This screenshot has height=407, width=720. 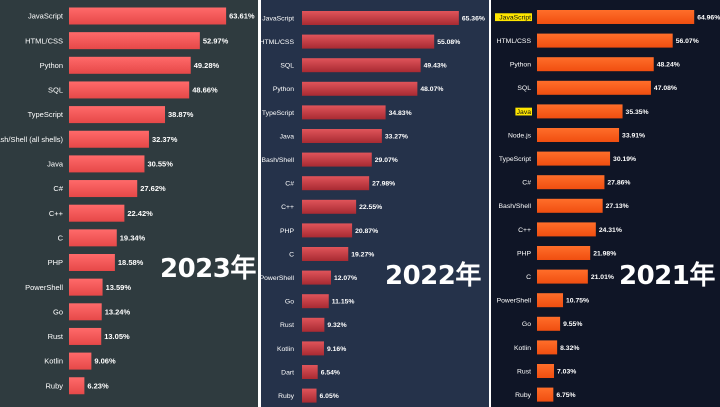 I want to click on value-label-c: 27.98%, so click(x=383, y=184).